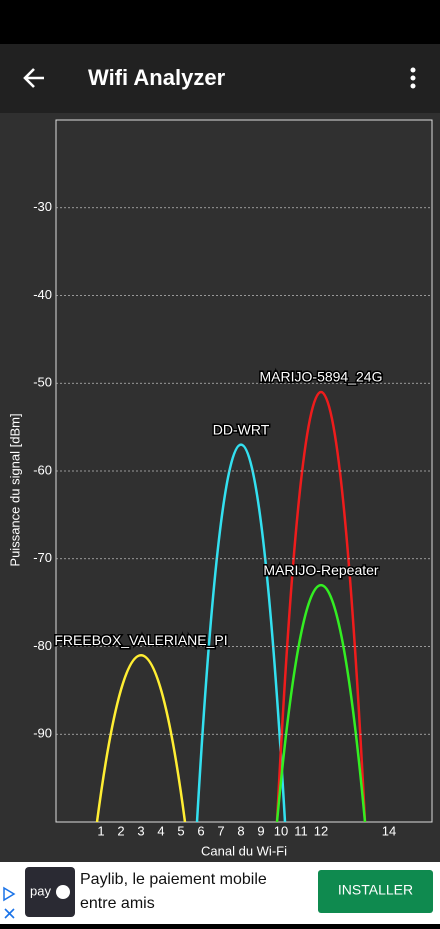  I want to click on app-title: Wifi Analyzer, so click(157, 77).